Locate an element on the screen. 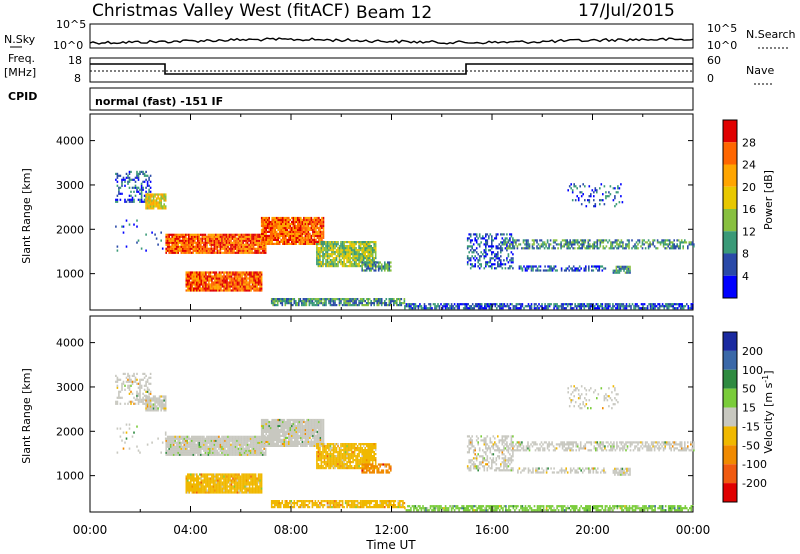 This screenshot has height=554, width=800. freq-unit: [MHz] is located at coordinates (20, 72).